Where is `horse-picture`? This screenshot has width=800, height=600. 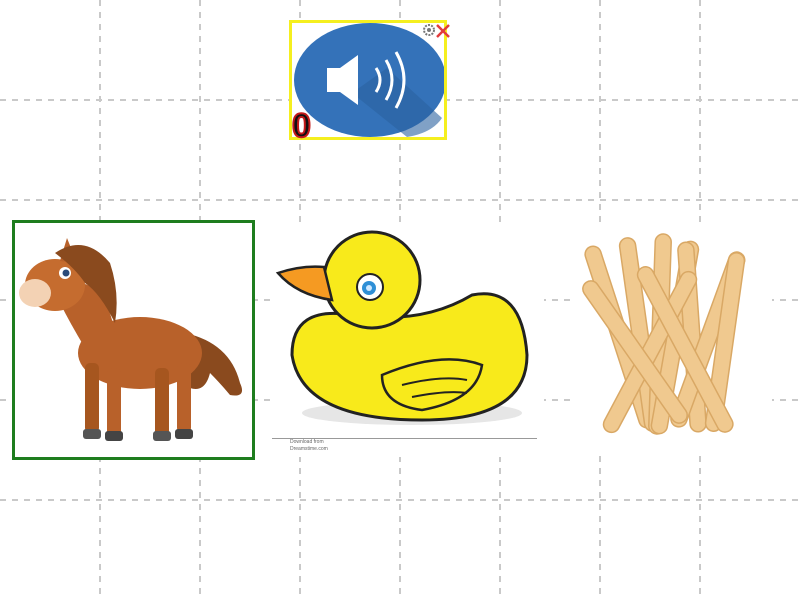 horse-picture is located at coordinates (131, 339).